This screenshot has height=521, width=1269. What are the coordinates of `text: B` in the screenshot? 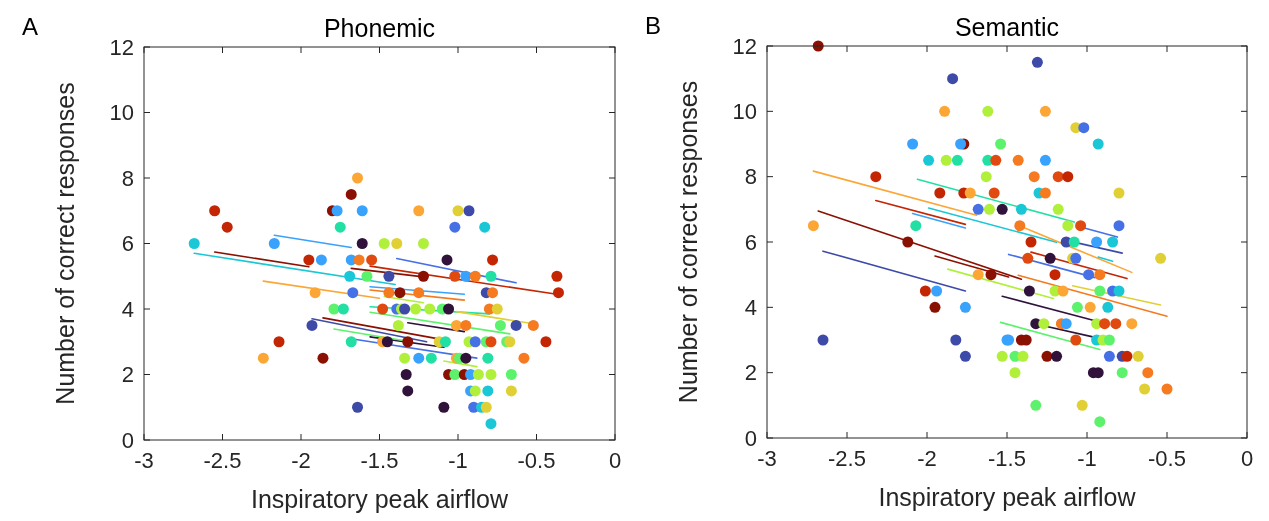 It's located at (653, 25).